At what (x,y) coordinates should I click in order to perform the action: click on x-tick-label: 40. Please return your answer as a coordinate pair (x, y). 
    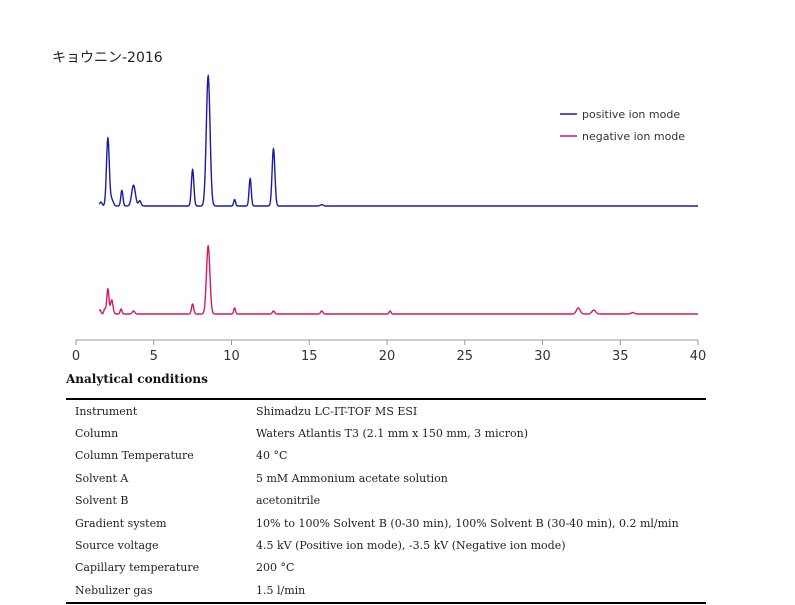
    Looking at the image, I should click on (698, 356).